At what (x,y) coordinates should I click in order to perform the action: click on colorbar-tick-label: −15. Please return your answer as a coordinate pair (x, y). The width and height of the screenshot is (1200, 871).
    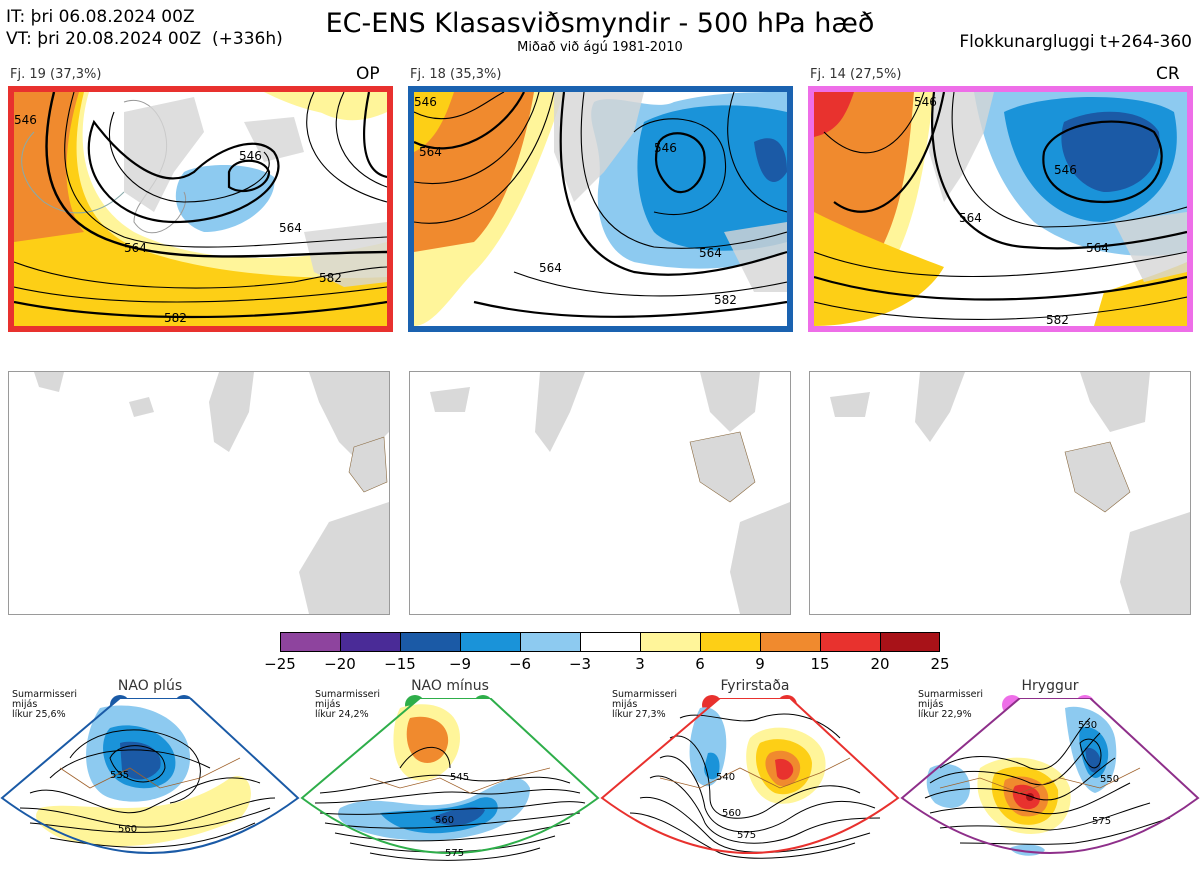
    Looking at the image, I should click on (400, 664).